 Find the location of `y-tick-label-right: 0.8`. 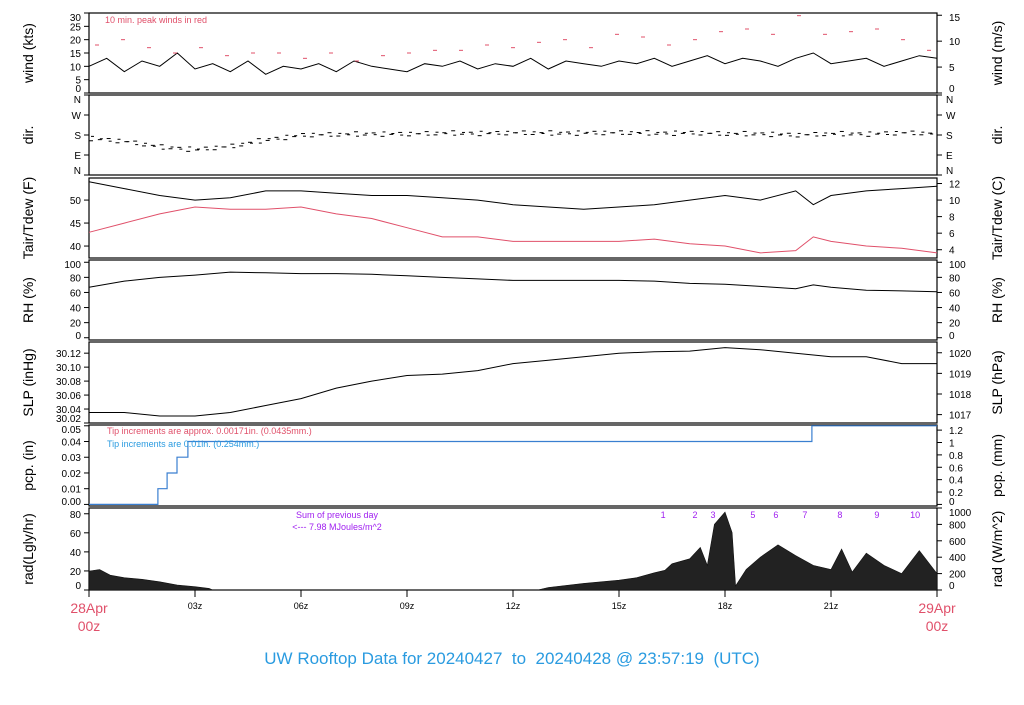

y-tick-label-right: 0.8 is located at coordinates (956, 456).